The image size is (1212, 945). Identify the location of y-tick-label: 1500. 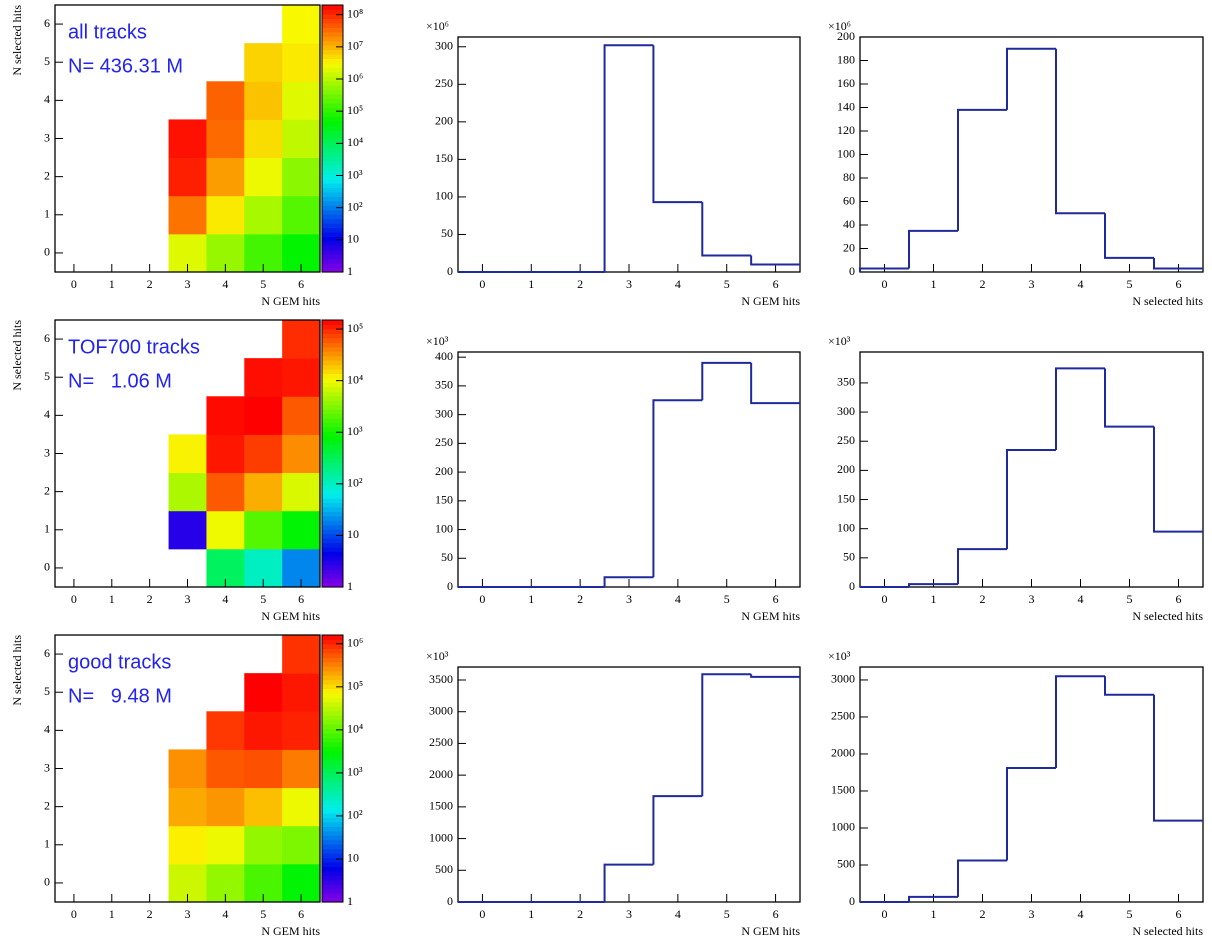
(843, 790).